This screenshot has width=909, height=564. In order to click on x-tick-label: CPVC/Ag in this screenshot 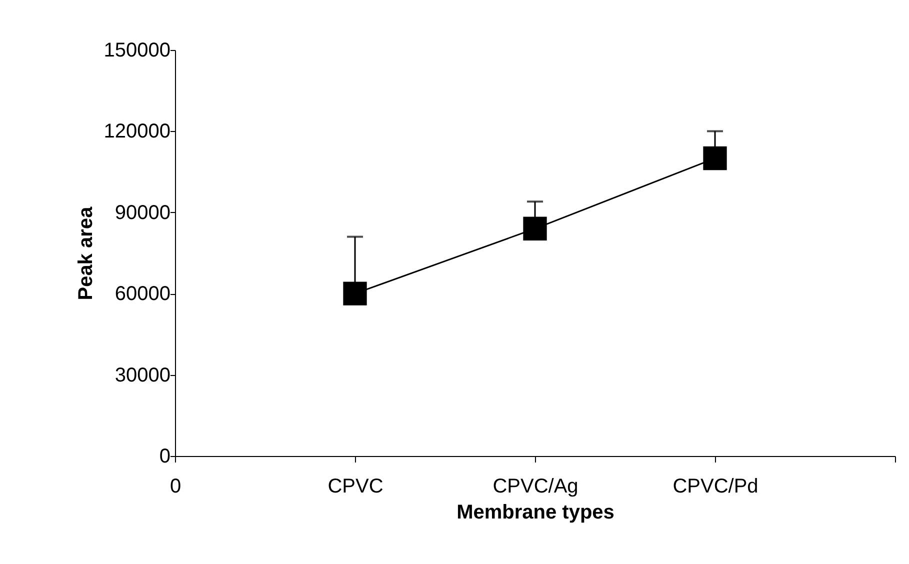, I will do `click(535, 487)`.